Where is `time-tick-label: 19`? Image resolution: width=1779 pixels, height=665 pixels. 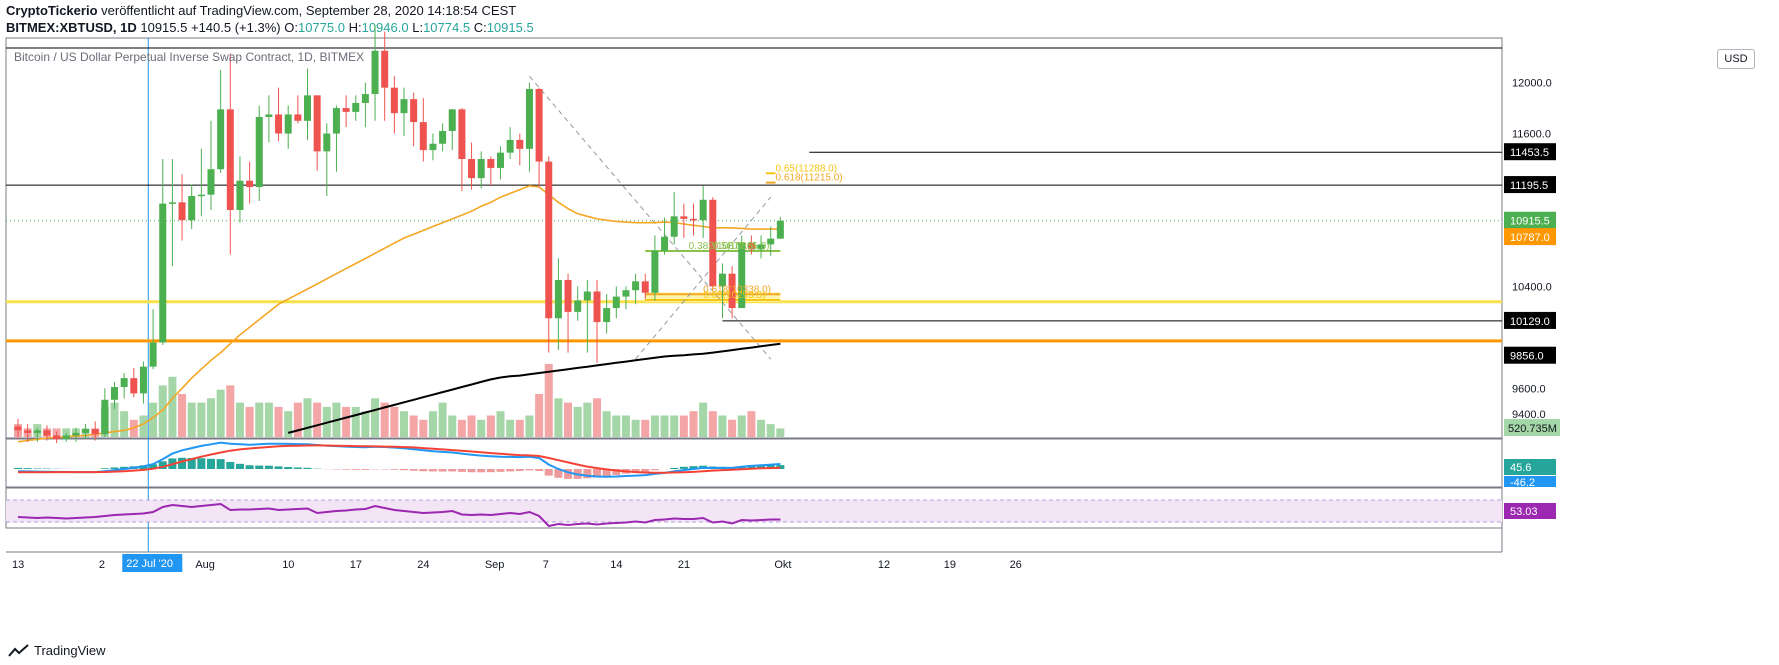
time-tick-label: 19 is located at coordinates (950, 565).